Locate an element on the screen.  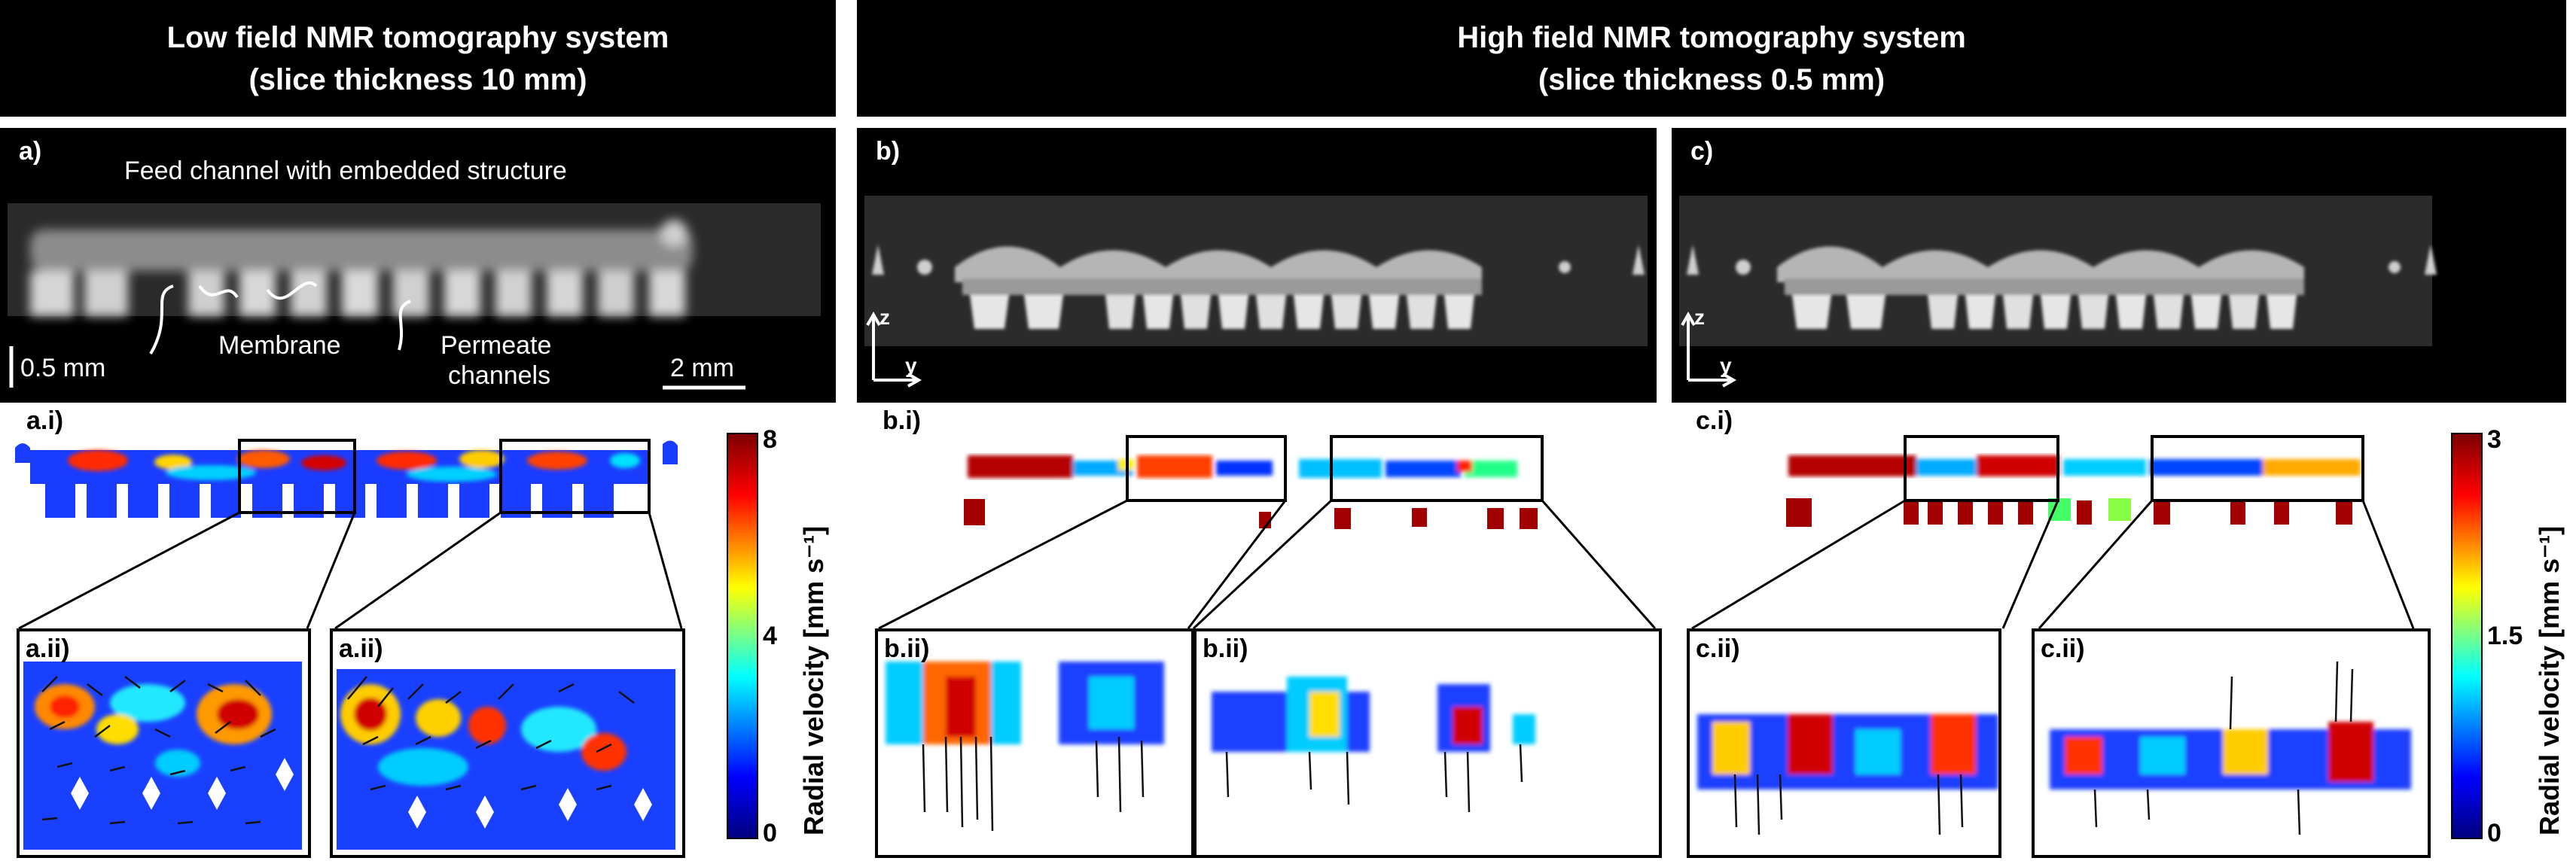
colorbar-low-max: 8 is located at coordinates (770, 440).